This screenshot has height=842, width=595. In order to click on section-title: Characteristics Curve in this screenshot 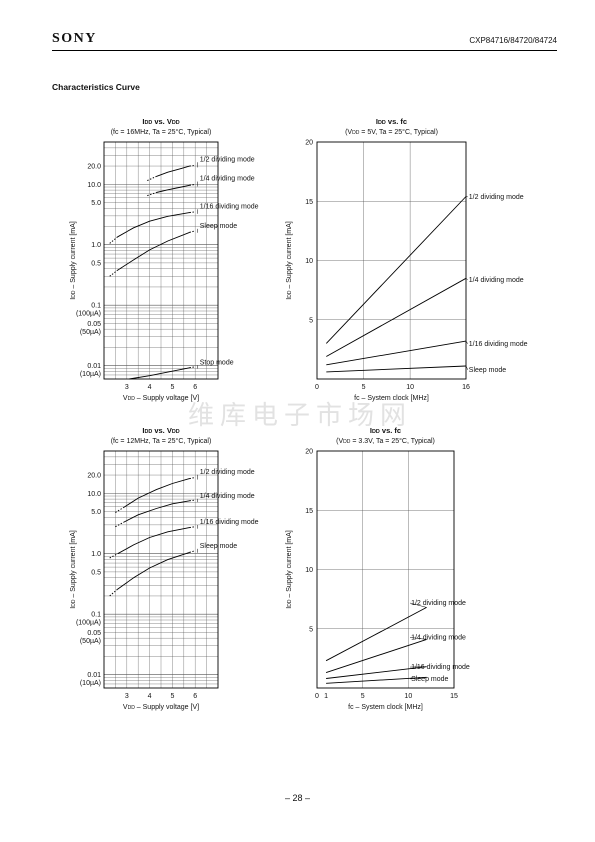, I will do `click(96, 87)`.